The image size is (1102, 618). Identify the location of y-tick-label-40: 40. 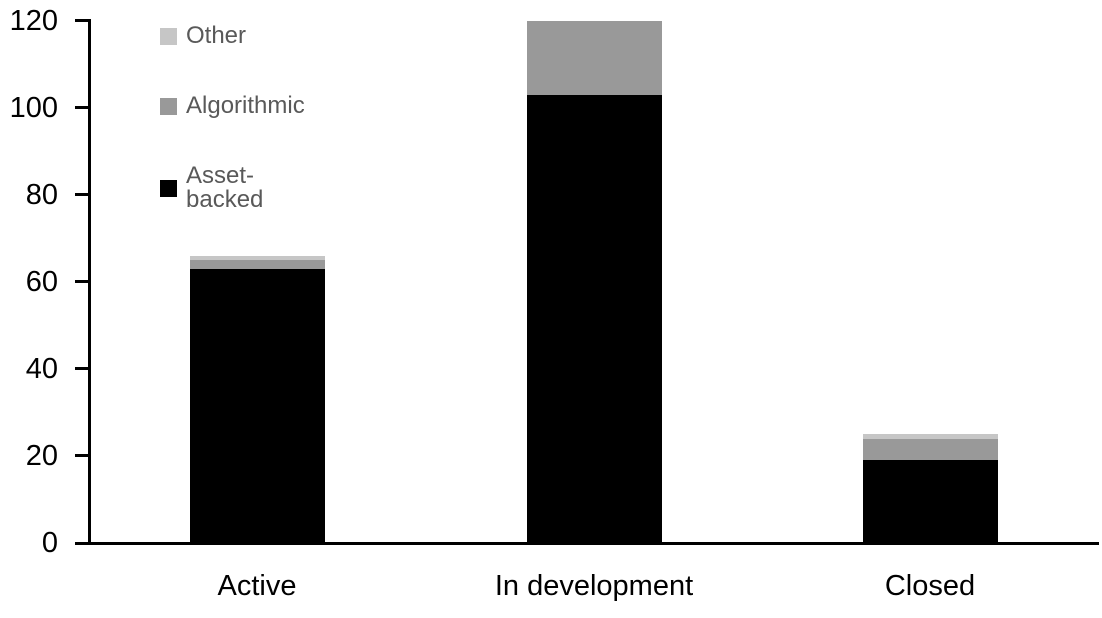
(41, 368).